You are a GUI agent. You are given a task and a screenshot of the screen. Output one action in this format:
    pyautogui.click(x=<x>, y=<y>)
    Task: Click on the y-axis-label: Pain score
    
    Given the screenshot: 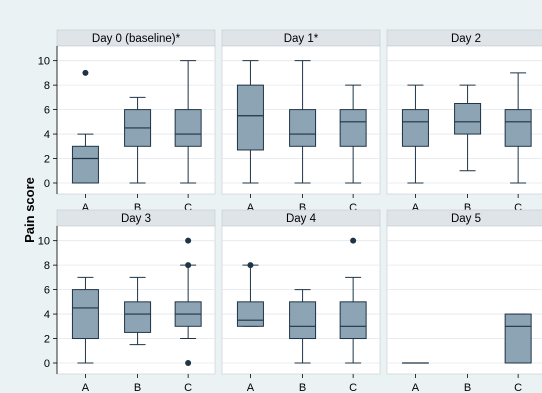 What is the action you would take?
    pyautogui.click(x=29, y=210)
    